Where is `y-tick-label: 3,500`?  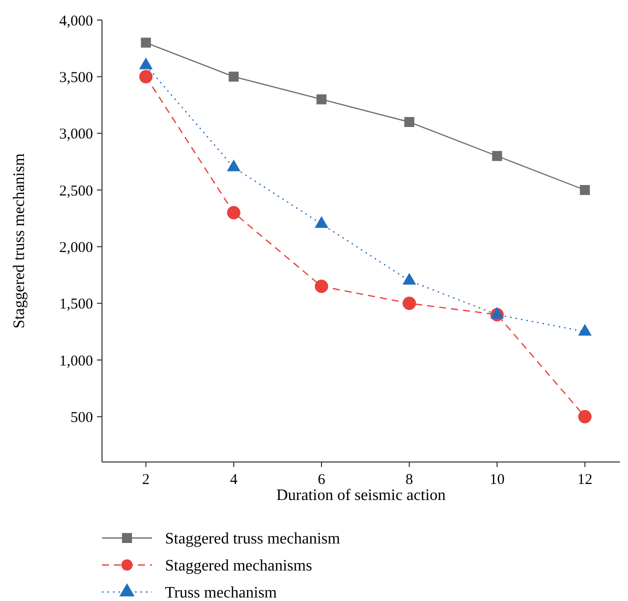
y-tick-label: 3,500 is located at coordinates (76, 78).